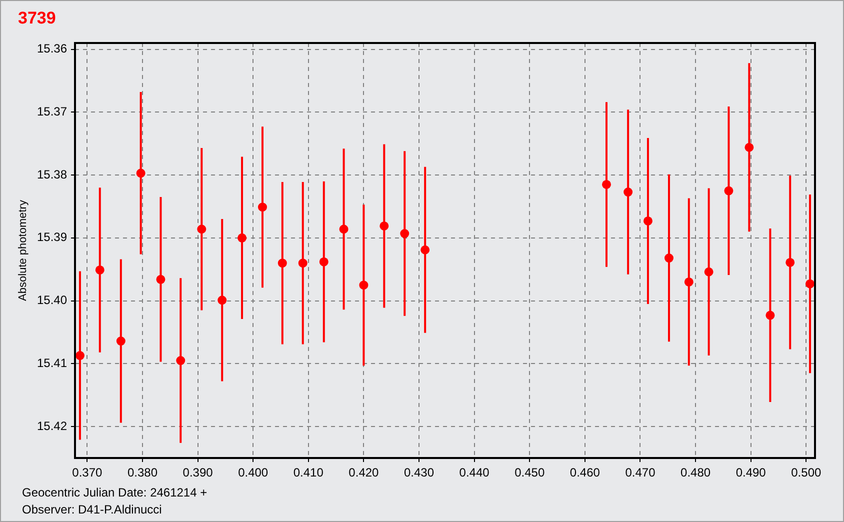 Image resolution: width=844 pixels, height=522 pixels. I want to click on y-axis-title: Absolute photometry, so click(23, 250).